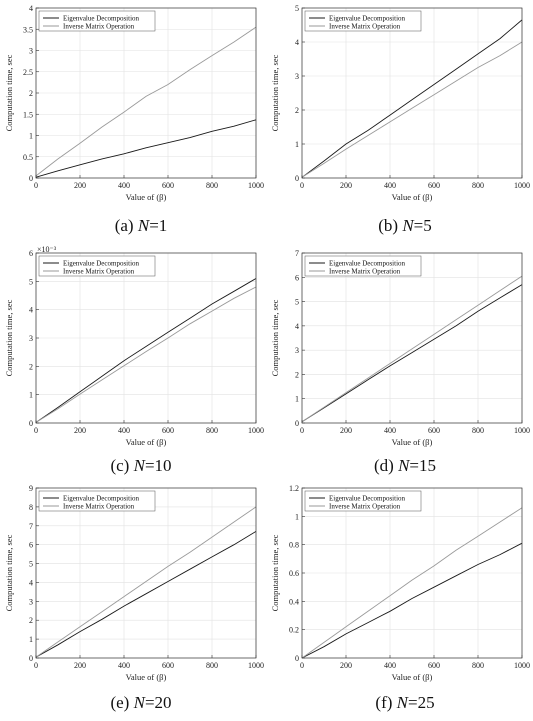  I want to click on y-tick-label: 0.8, so click(294, 545).